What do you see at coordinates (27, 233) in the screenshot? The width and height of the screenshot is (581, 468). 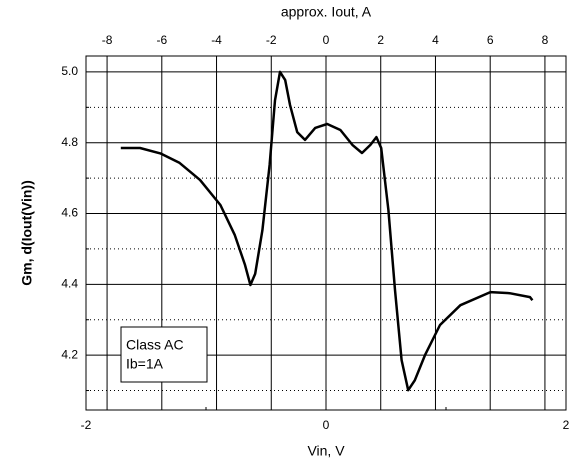 I see `y-axis-title: Gm, d(Iout(Vin))` at bounding box center [27, 233].